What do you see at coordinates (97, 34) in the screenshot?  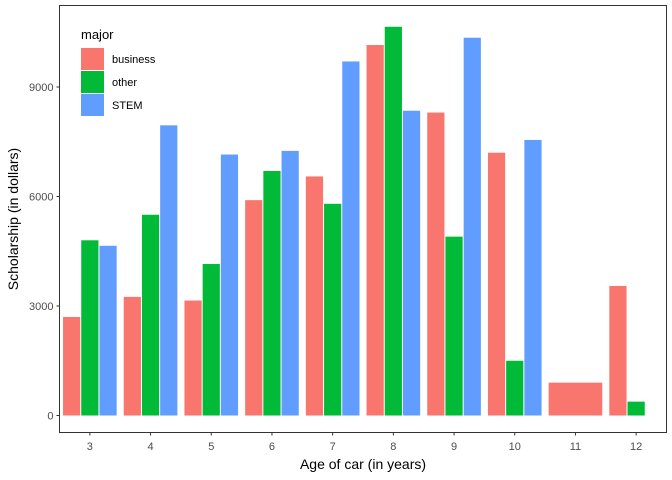 I see `legend-title: major` at bounding box center [97, 34].